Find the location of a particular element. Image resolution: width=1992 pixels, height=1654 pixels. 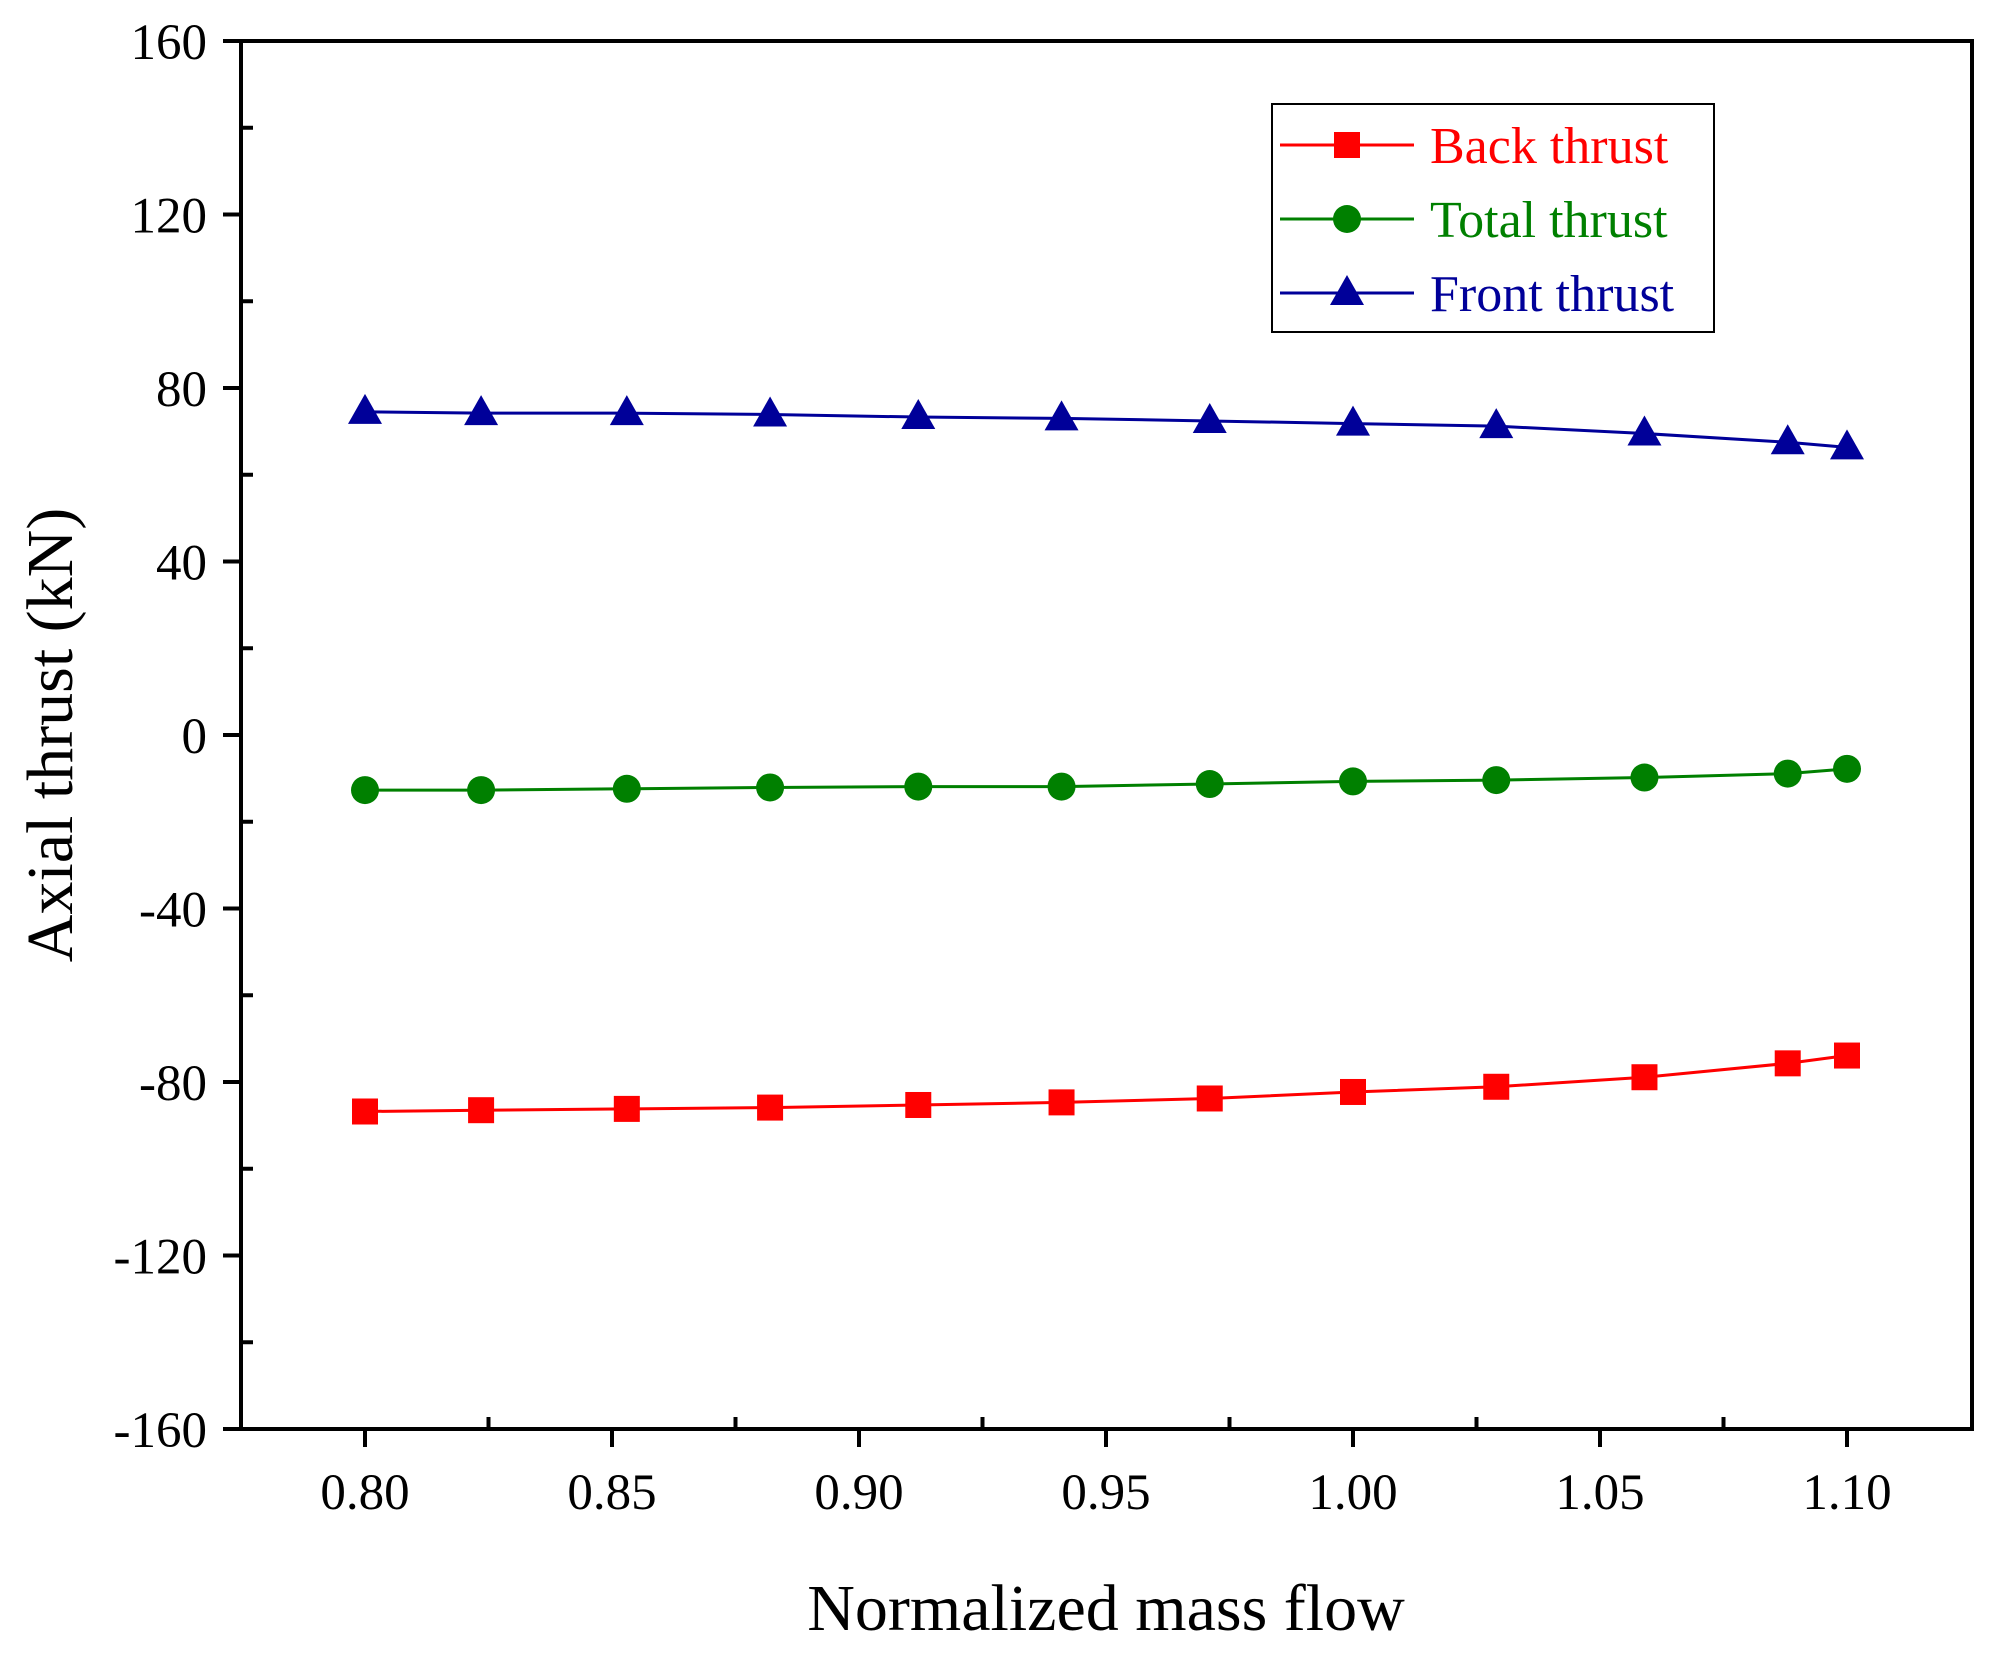

y-tick-label: 40 is located at coordinates (181, 564).